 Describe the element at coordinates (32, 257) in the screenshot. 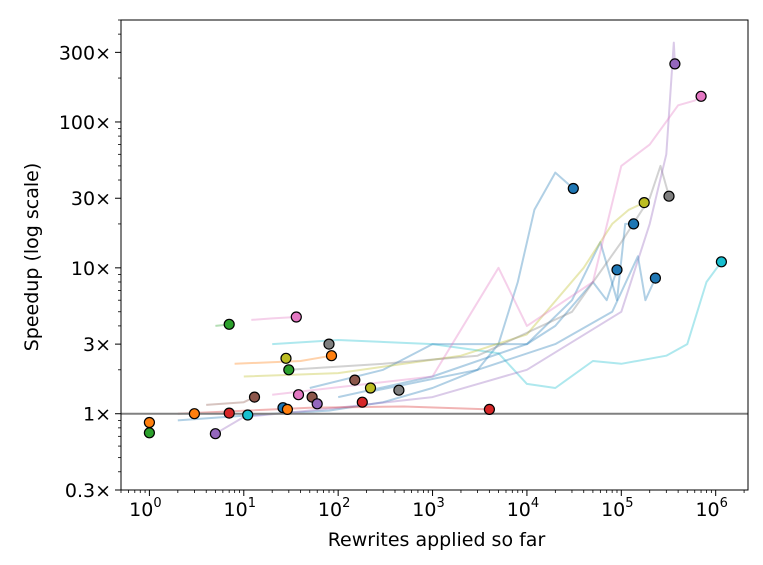

I see `y-axis-title: Speedup (log scale)` at that location.